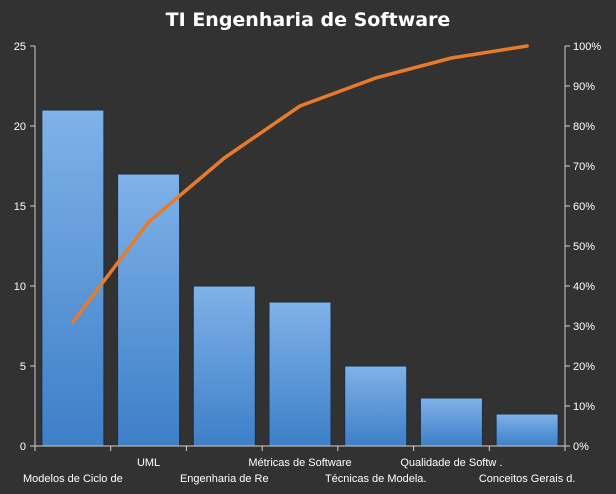 This screenshot has width=616, height=494. I want to click on y-right-tick-label: 100%, so click(587, 47).